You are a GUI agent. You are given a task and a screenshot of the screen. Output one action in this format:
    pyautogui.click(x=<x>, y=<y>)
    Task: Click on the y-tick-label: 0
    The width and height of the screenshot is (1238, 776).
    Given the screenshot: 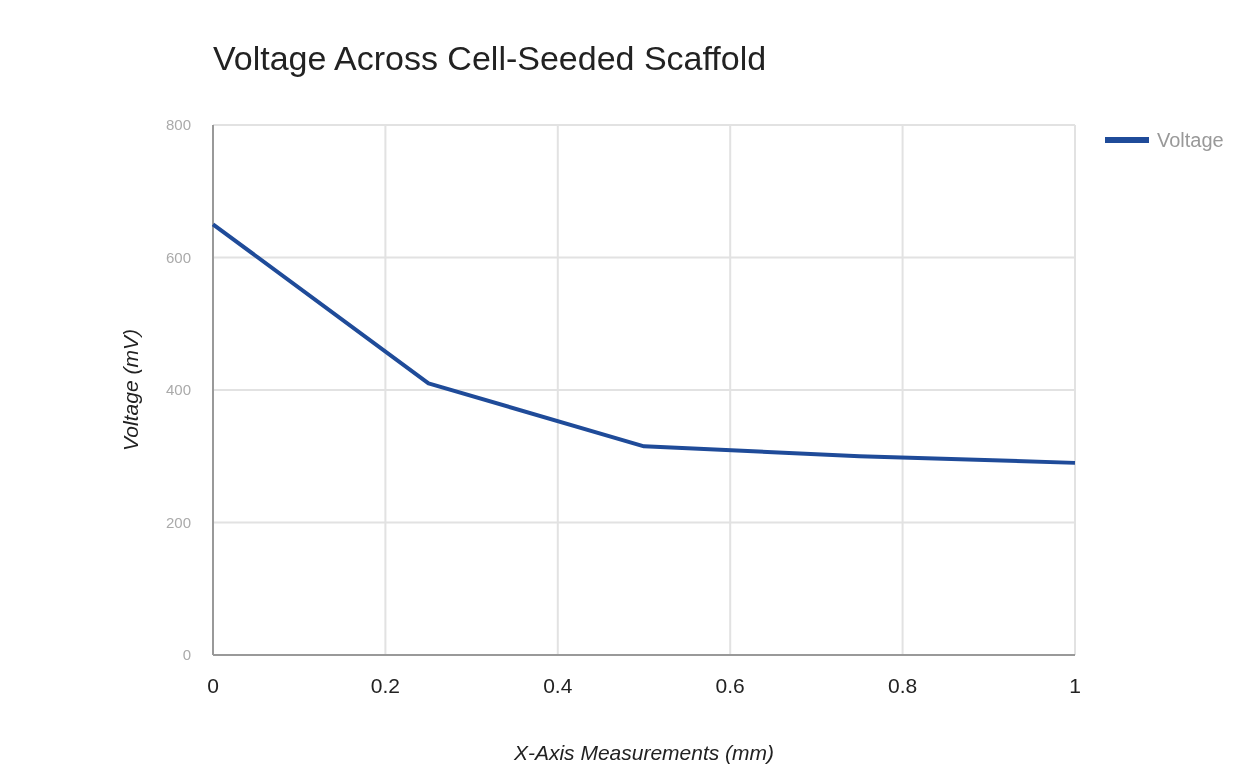 What is the action you would take?
    pyautogui.click(x=186, y=655)
    